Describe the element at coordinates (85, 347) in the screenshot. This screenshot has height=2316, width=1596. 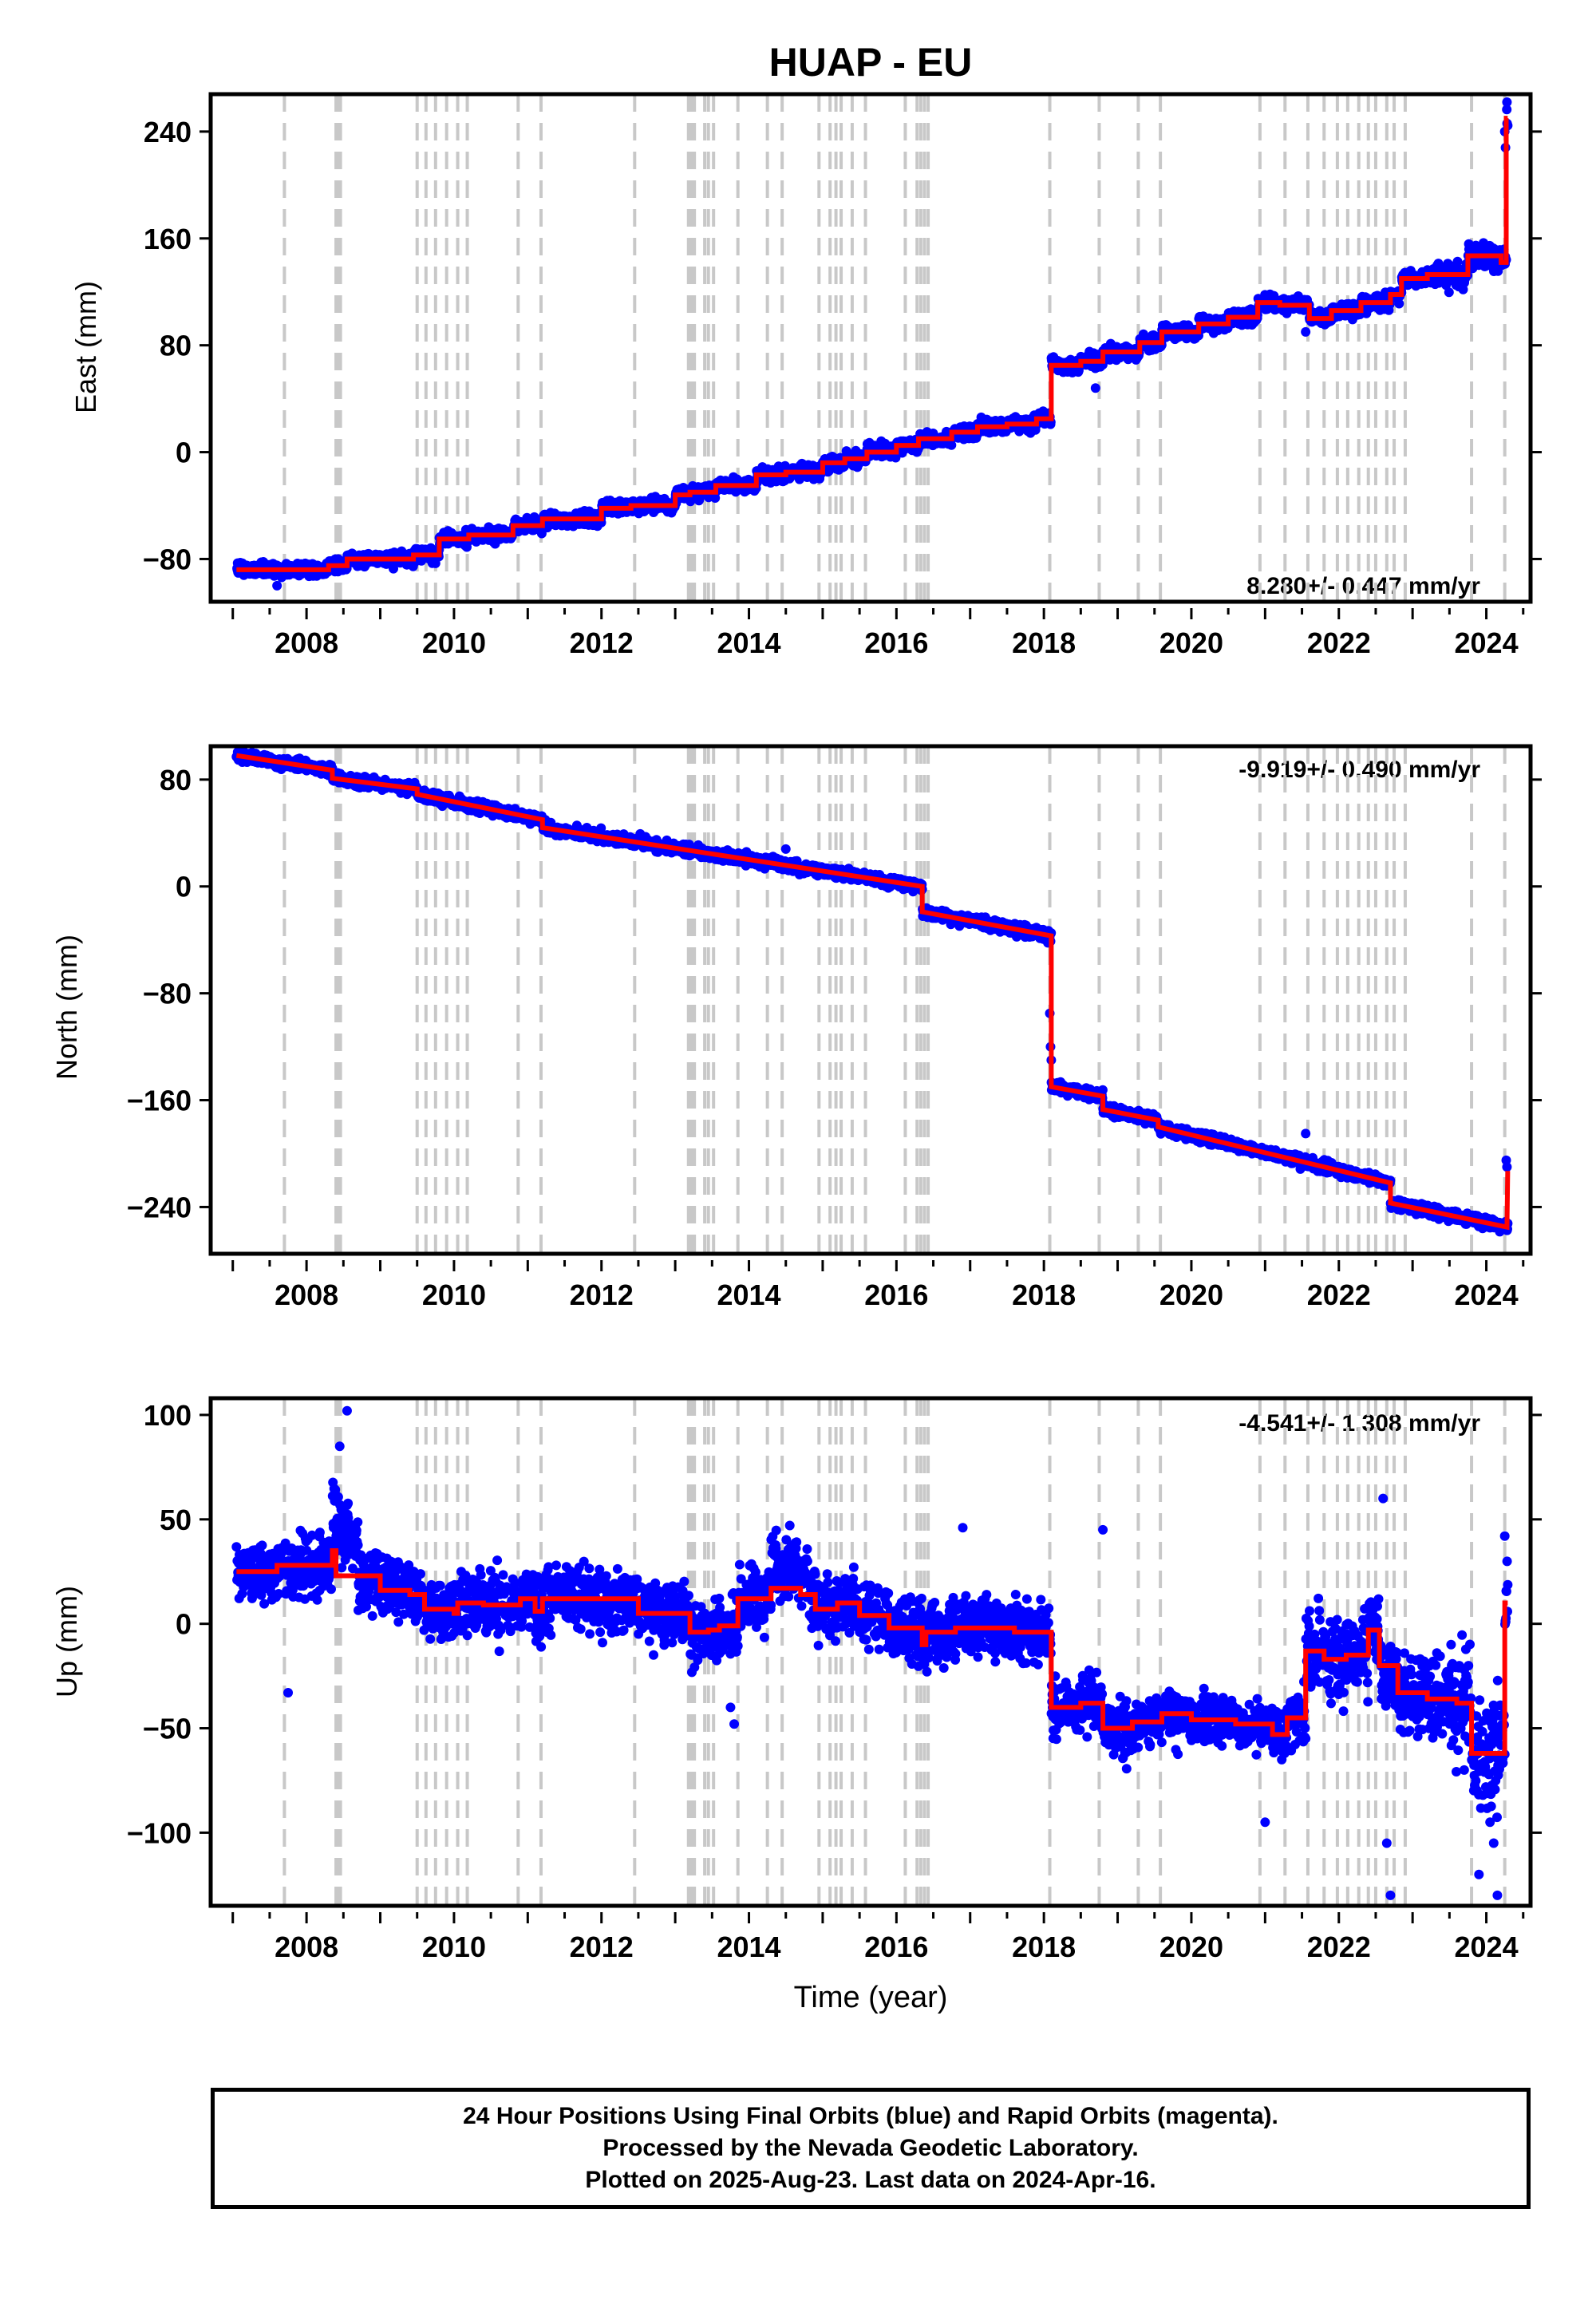
I see `east-ylabel: East (mm)` at that location.